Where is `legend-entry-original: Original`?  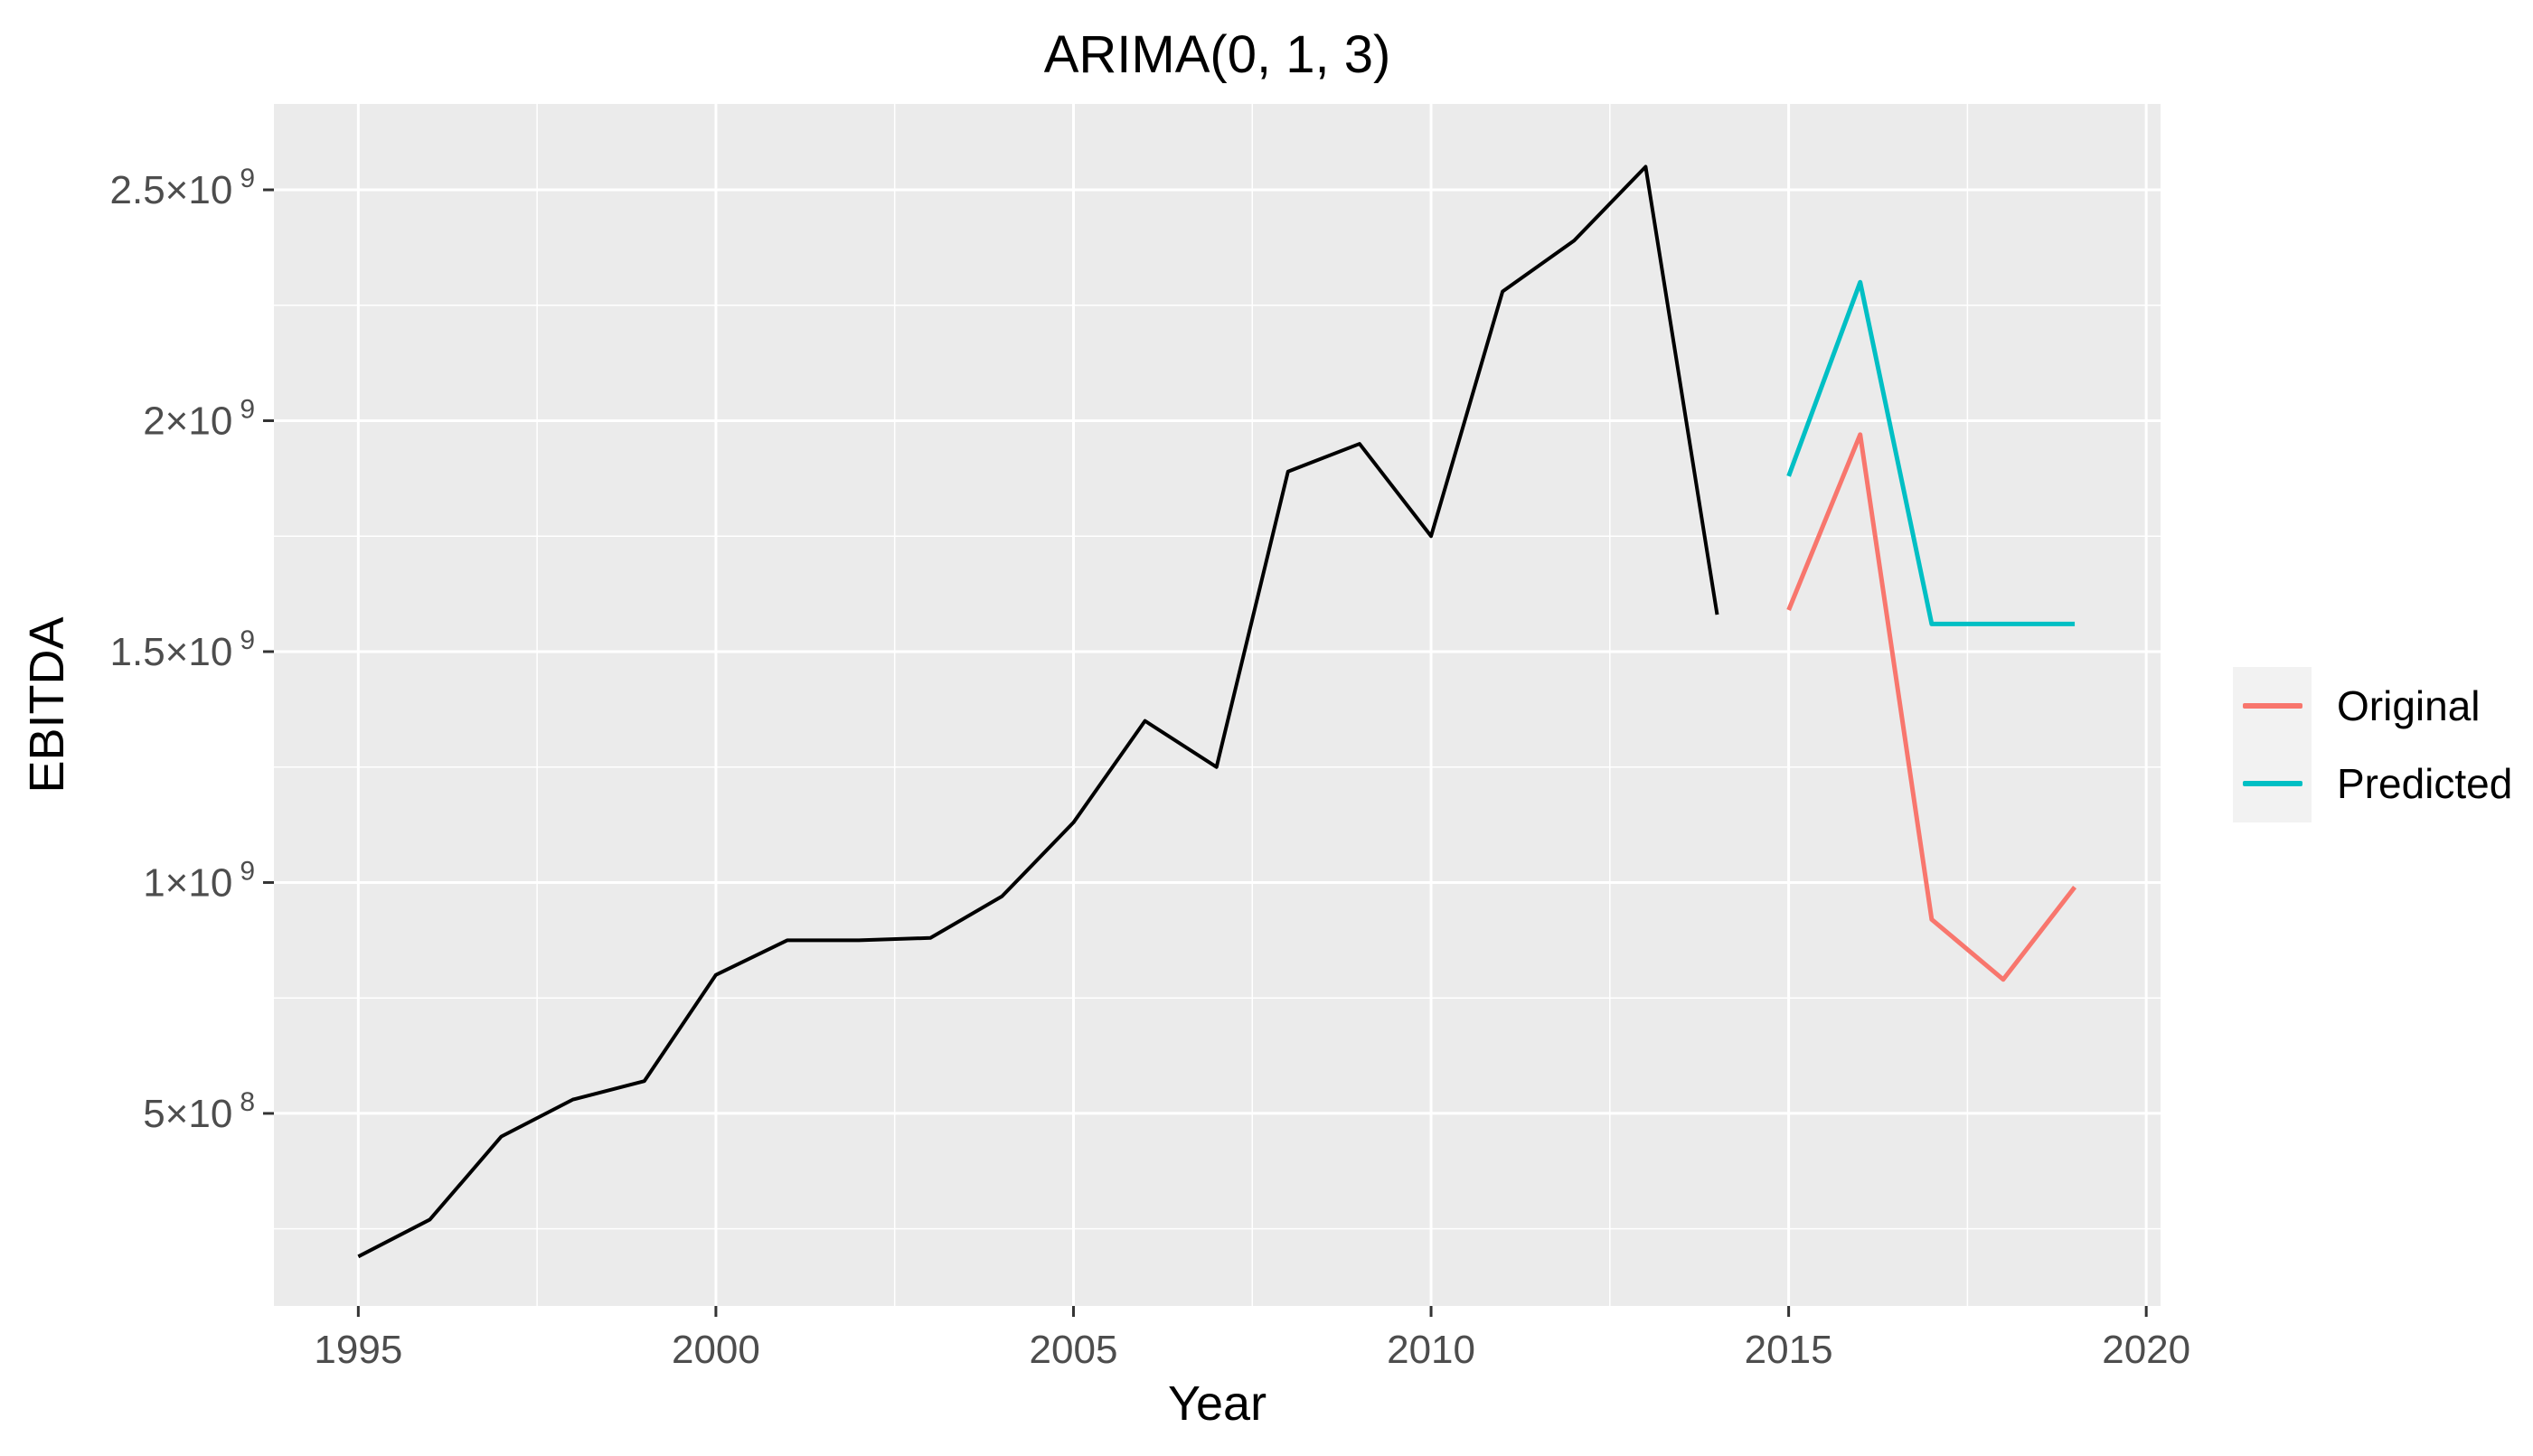 legend-entry-original: Original is located at coordinates (2372, 706).